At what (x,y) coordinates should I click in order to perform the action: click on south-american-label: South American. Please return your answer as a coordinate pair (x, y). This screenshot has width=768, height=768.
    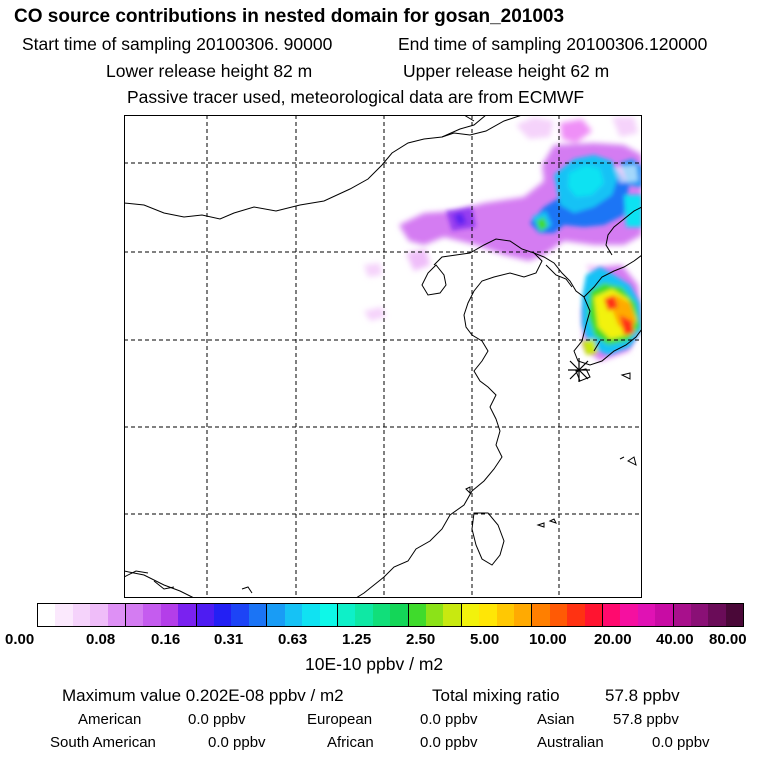
    Looking at the image, I should click on (103, 742).